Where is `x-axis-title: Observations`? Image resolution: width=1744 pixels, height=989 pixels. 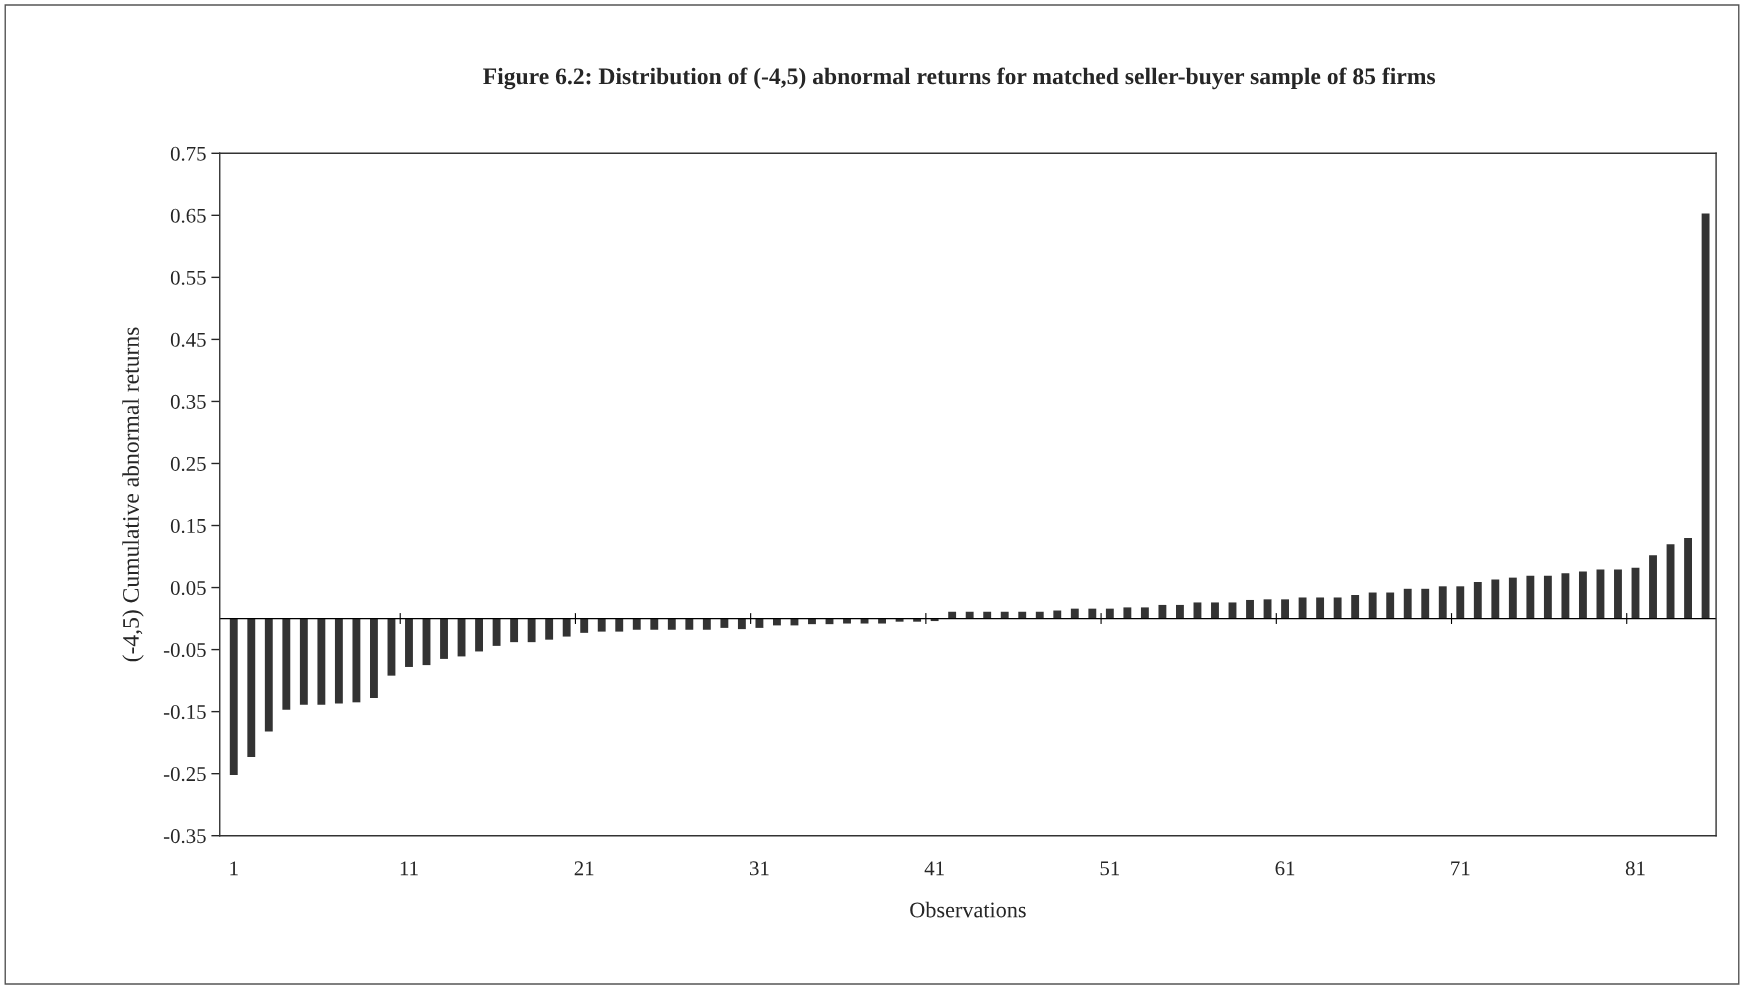 x-axis-title: Observations is located at coordinates (968, 909).